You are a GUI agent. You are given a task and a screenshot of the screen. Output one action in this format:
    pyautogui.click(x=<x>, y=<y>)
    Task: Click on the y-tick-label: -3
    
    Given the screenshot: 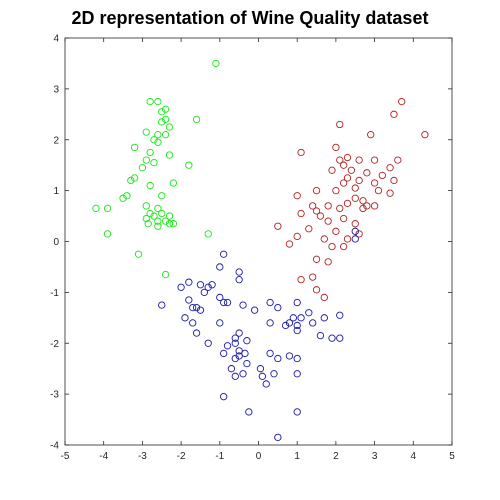 What is the action you would take?
    pyautogui.click(x=54, y=395)
    